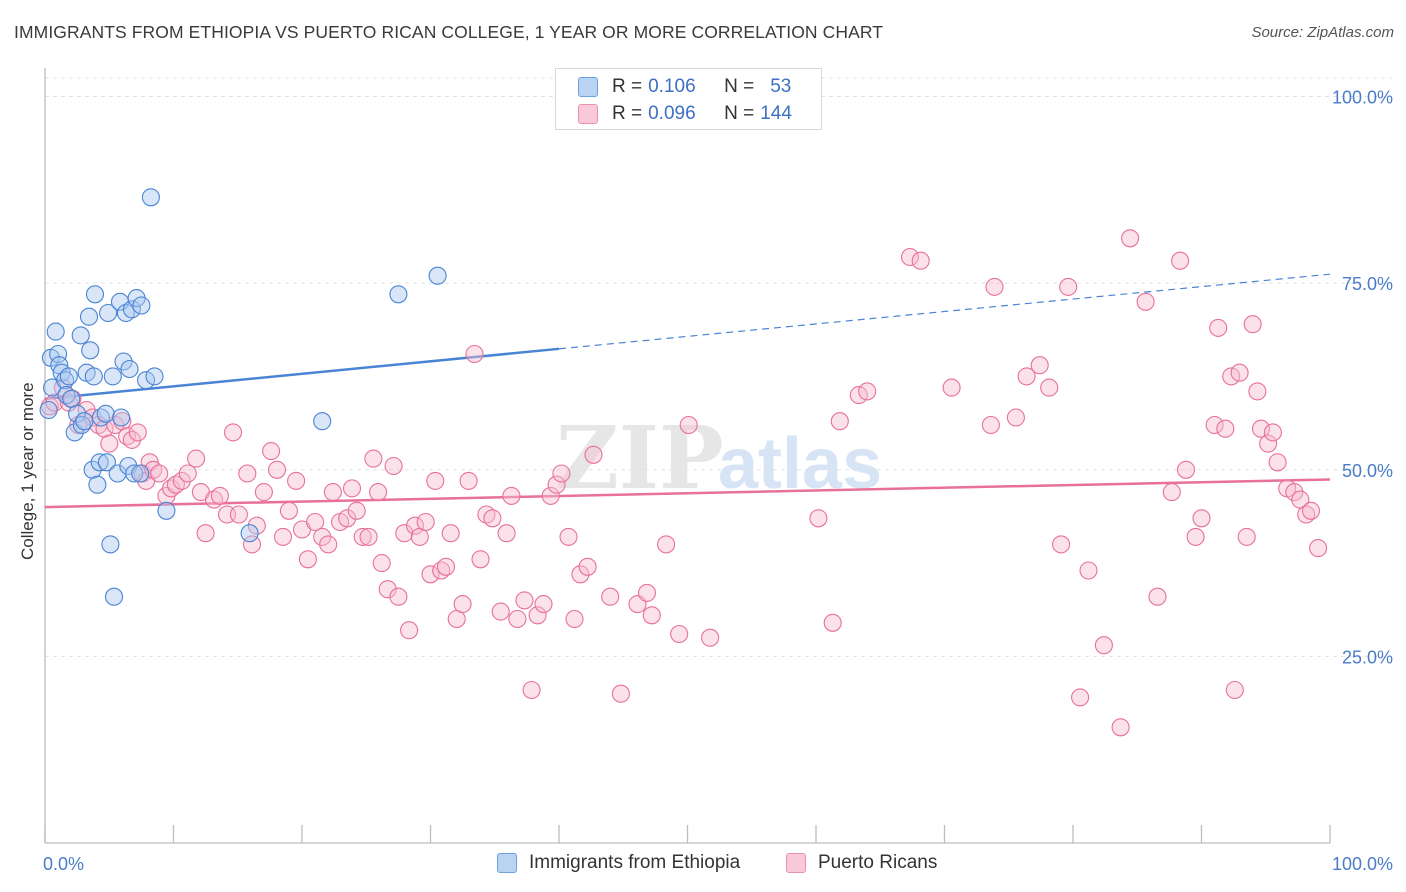 The width and height of the screenshot is (1406, 892). I want to click on legend-row-puerto-ricans: R = 0.096 N = 144, so click(685, 114).